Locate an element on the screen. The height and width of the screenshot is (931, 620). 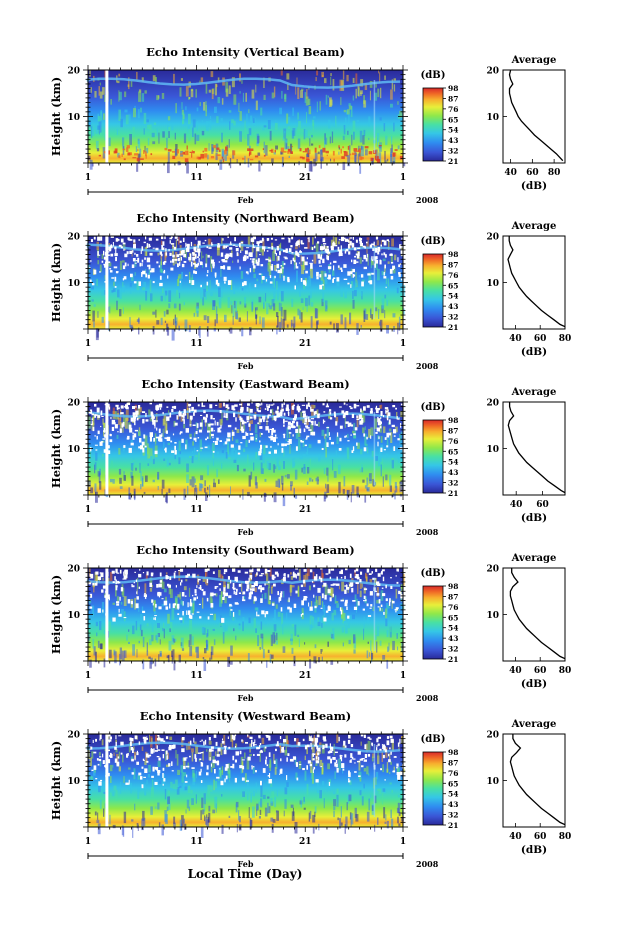
x-tick-label: 21 is located at coordinates (305, 344).